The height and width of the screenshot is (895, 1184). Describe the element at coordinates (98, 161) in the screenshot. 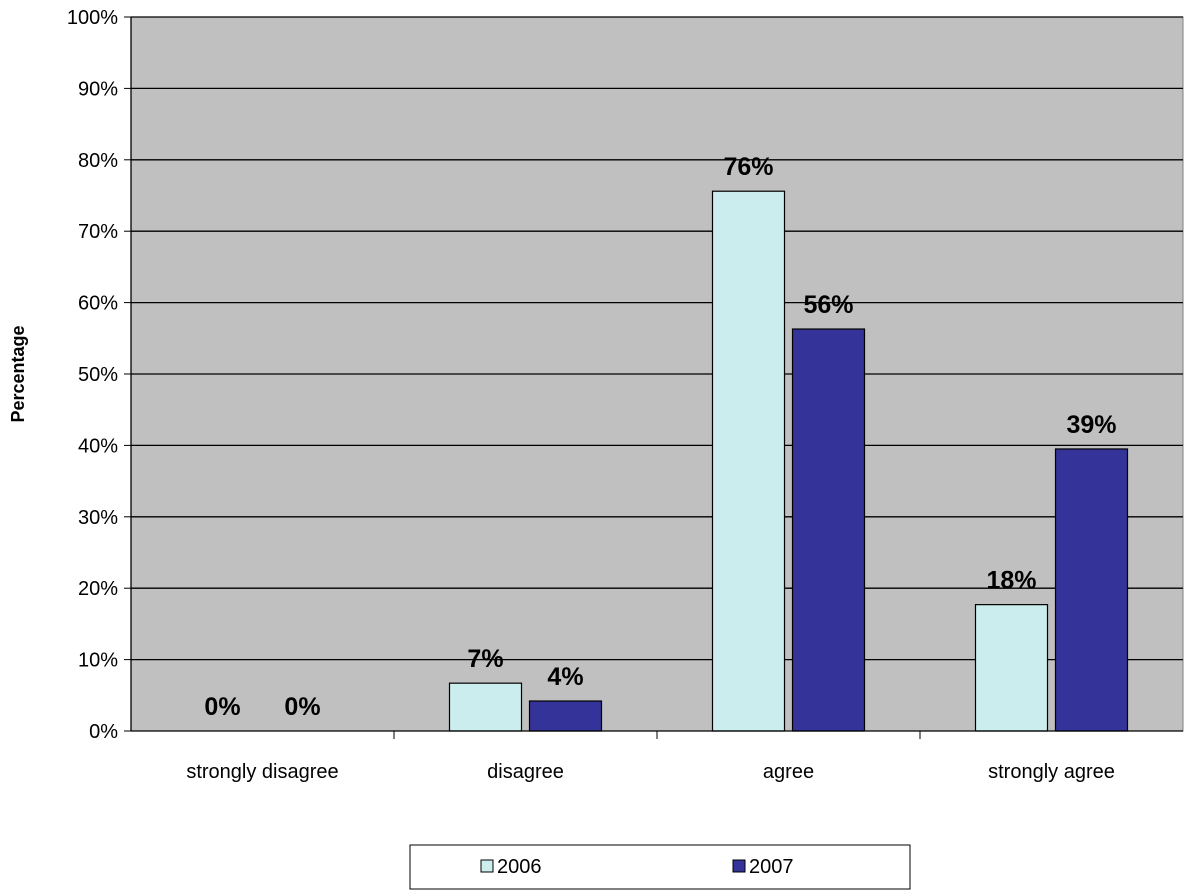

I see `y-tick-label: 80%` at that location.